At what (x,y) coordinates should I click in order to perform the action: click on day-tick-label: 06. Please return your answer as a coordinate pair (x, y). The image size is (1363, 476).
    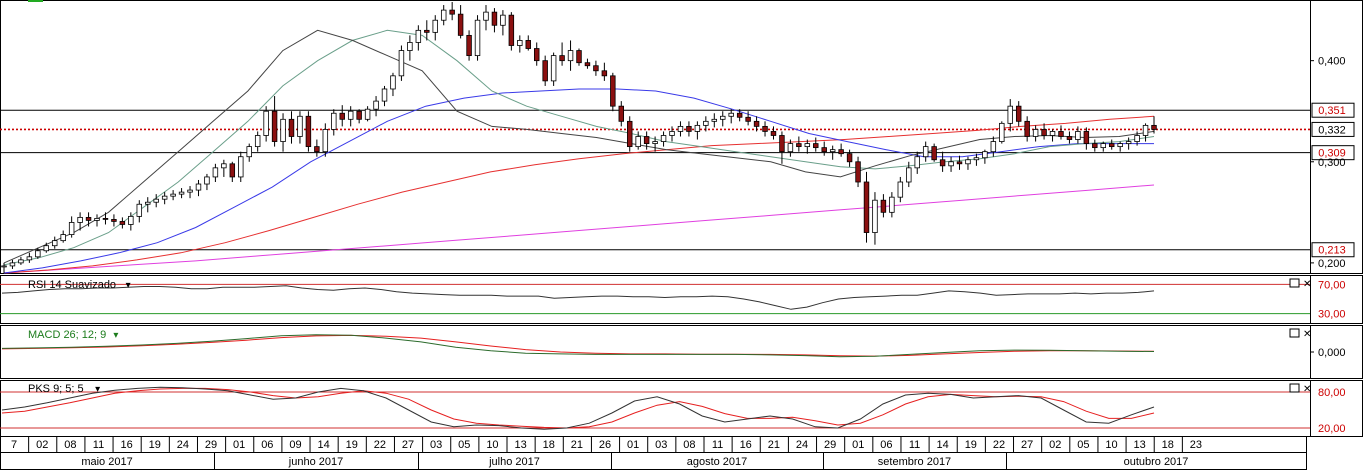
    Looking at the image, I should click on (267, 445).